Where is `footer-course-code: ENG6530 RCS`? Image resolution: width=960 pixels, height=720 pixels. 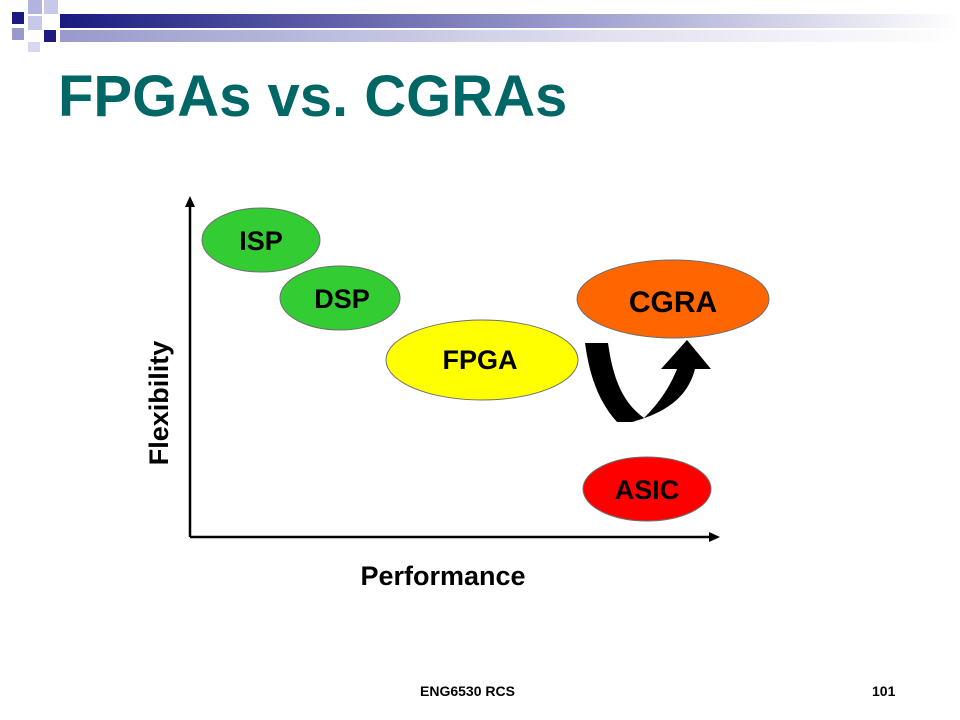
footer-course-code: ENG6530 RCS is located at coordinates (467, 691).